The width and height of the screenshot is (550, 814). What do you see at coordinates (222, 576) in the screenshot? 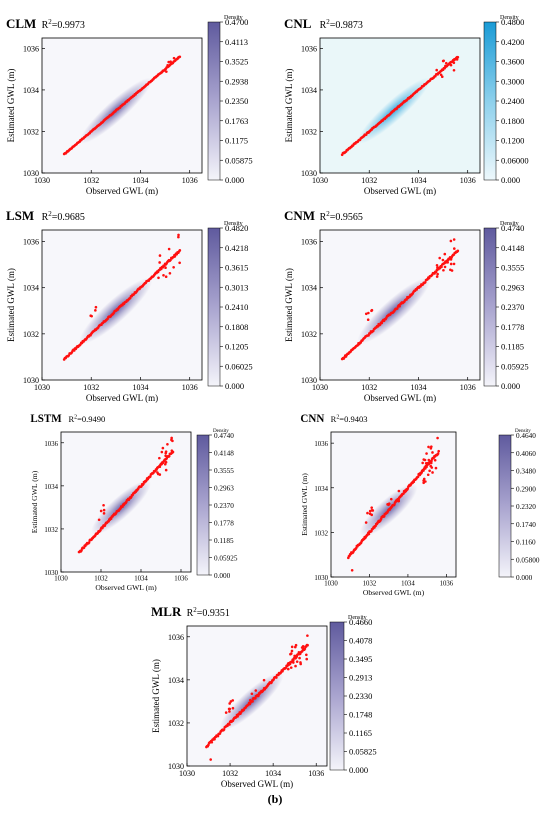
I see `colorbar-tick-label: 0.000` at bounding box center [222, 576].